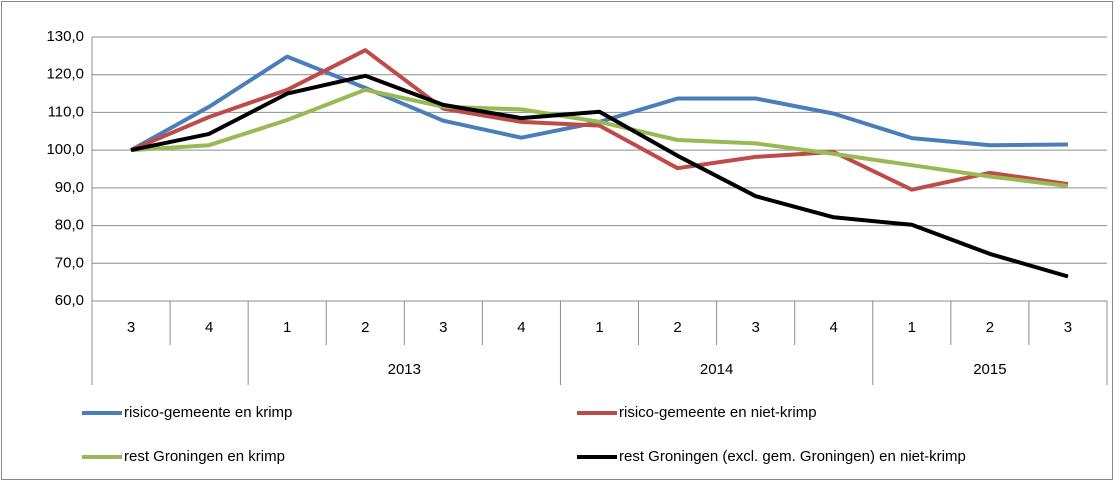  Describe the element at coordinates (69, 262) in the screenshot. I see `y-tick-label: 70,0` at that location.